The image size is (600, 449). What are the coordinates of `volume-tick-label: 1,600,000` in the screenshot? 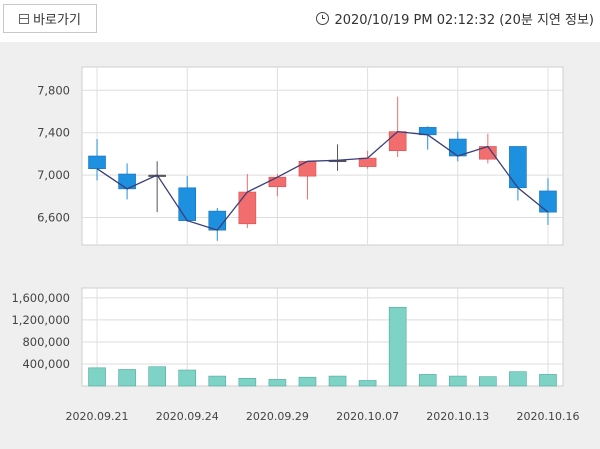 It's located at (40, 298).